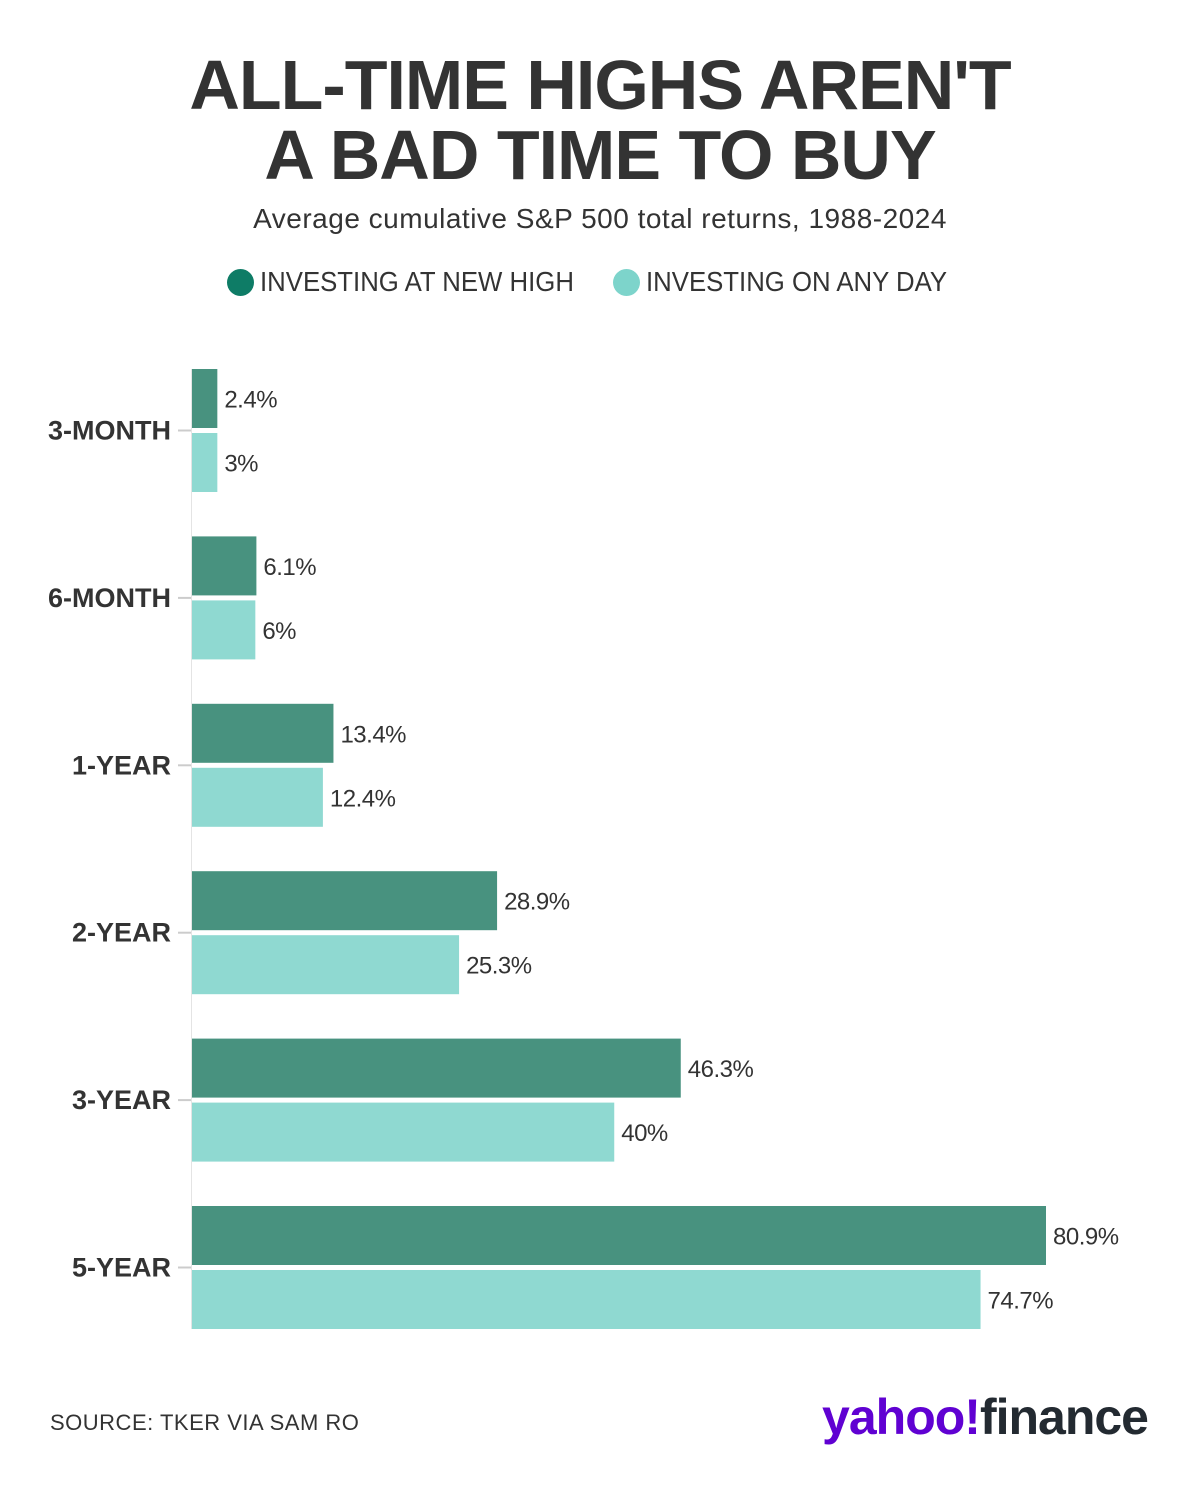  I want to click on data-label-any-day-6-month: 6%, so click(279, 631).